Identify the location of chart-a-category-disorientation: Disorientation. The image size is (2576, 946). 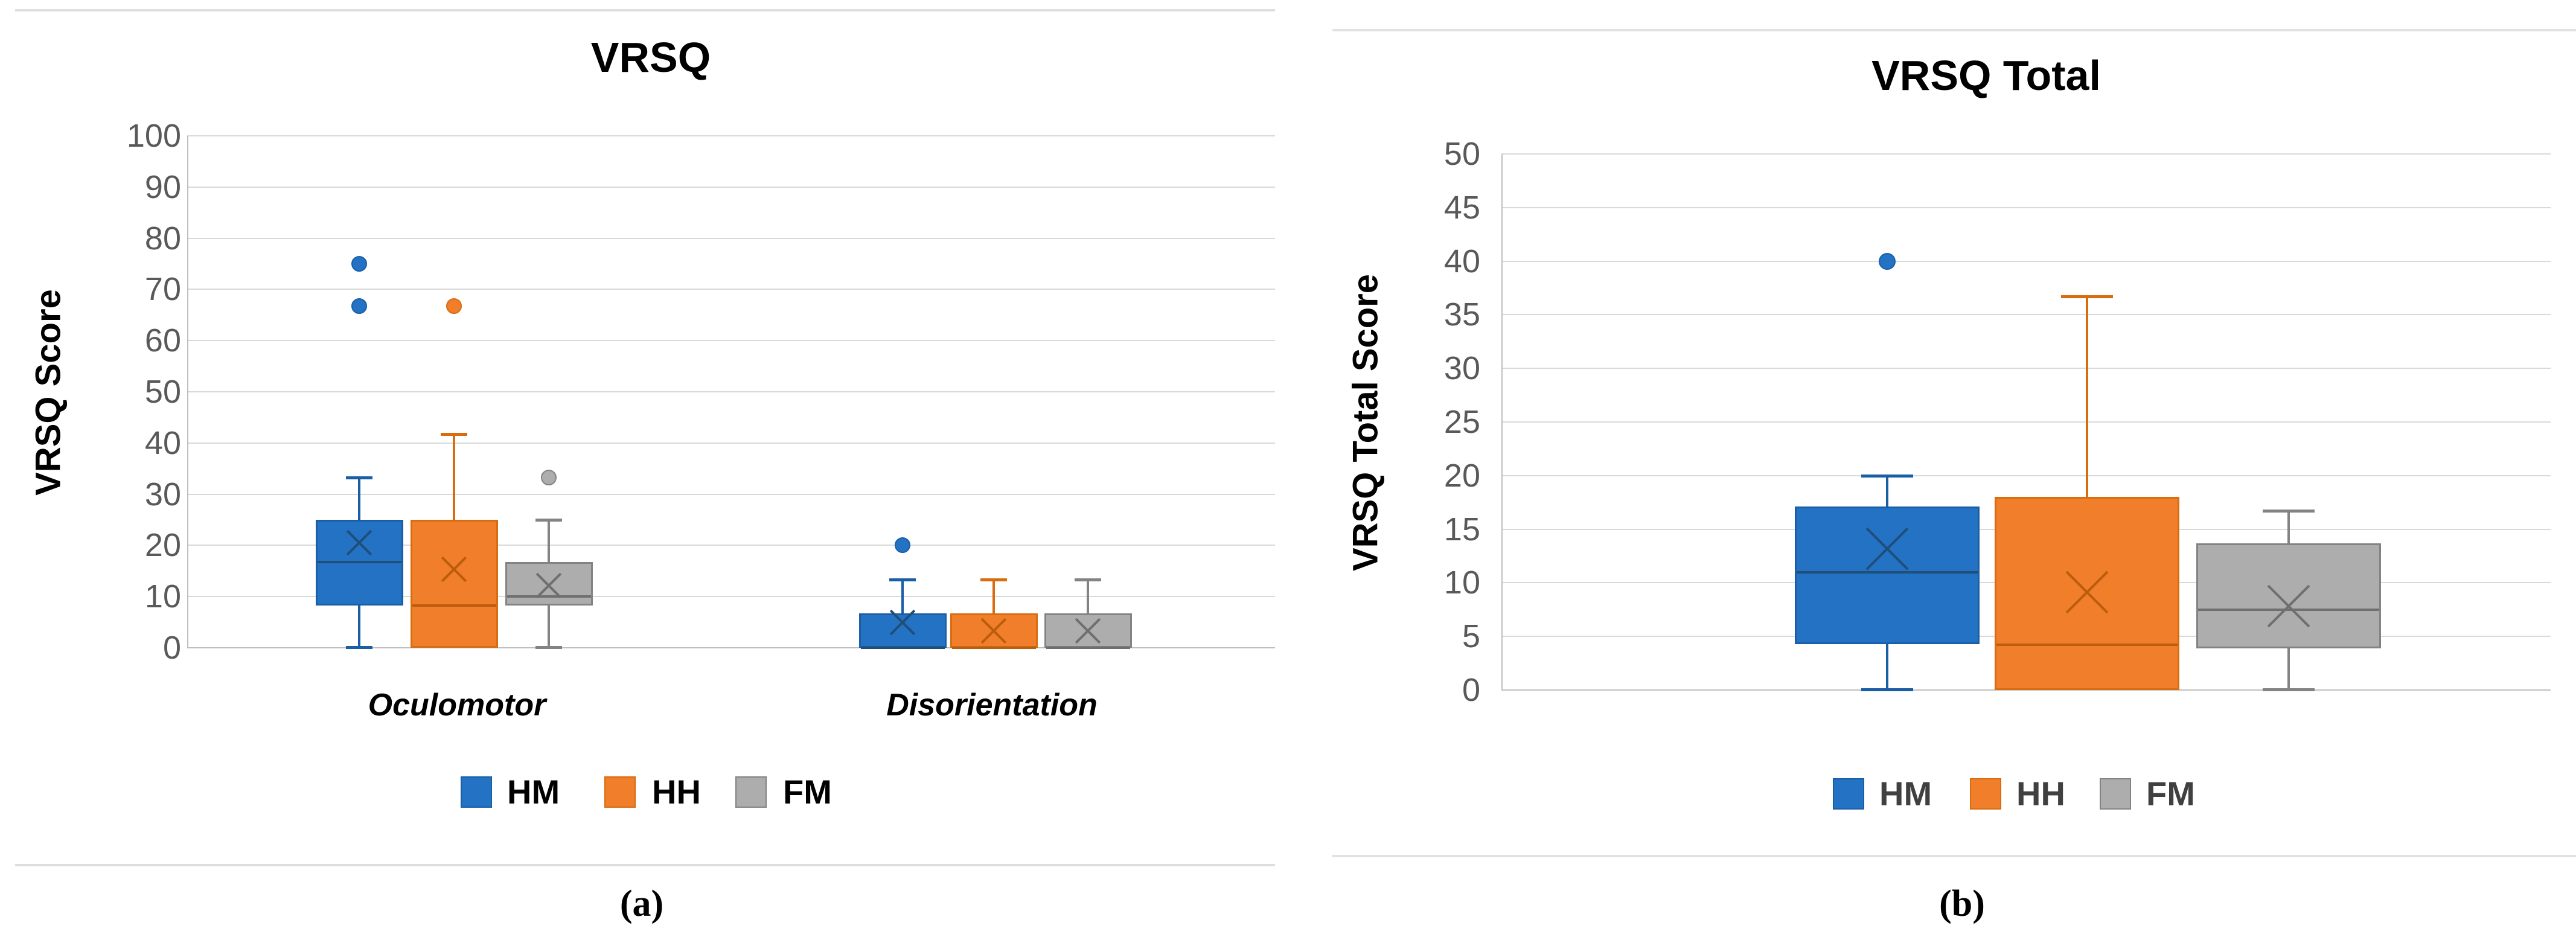
(992, 705).